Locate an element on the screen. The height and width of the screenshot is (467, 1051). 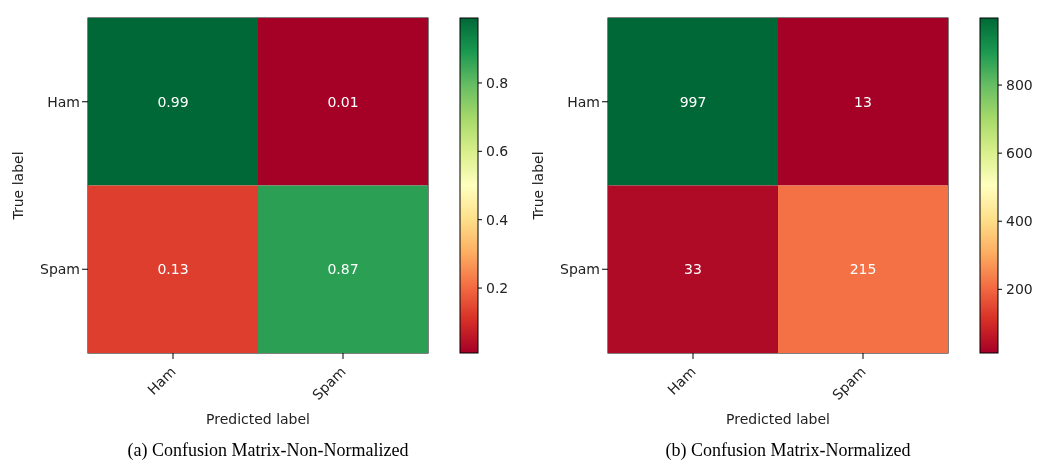
text: (a) Confusion Matrix-Non-Normalized is located at coordinates (268, 450).